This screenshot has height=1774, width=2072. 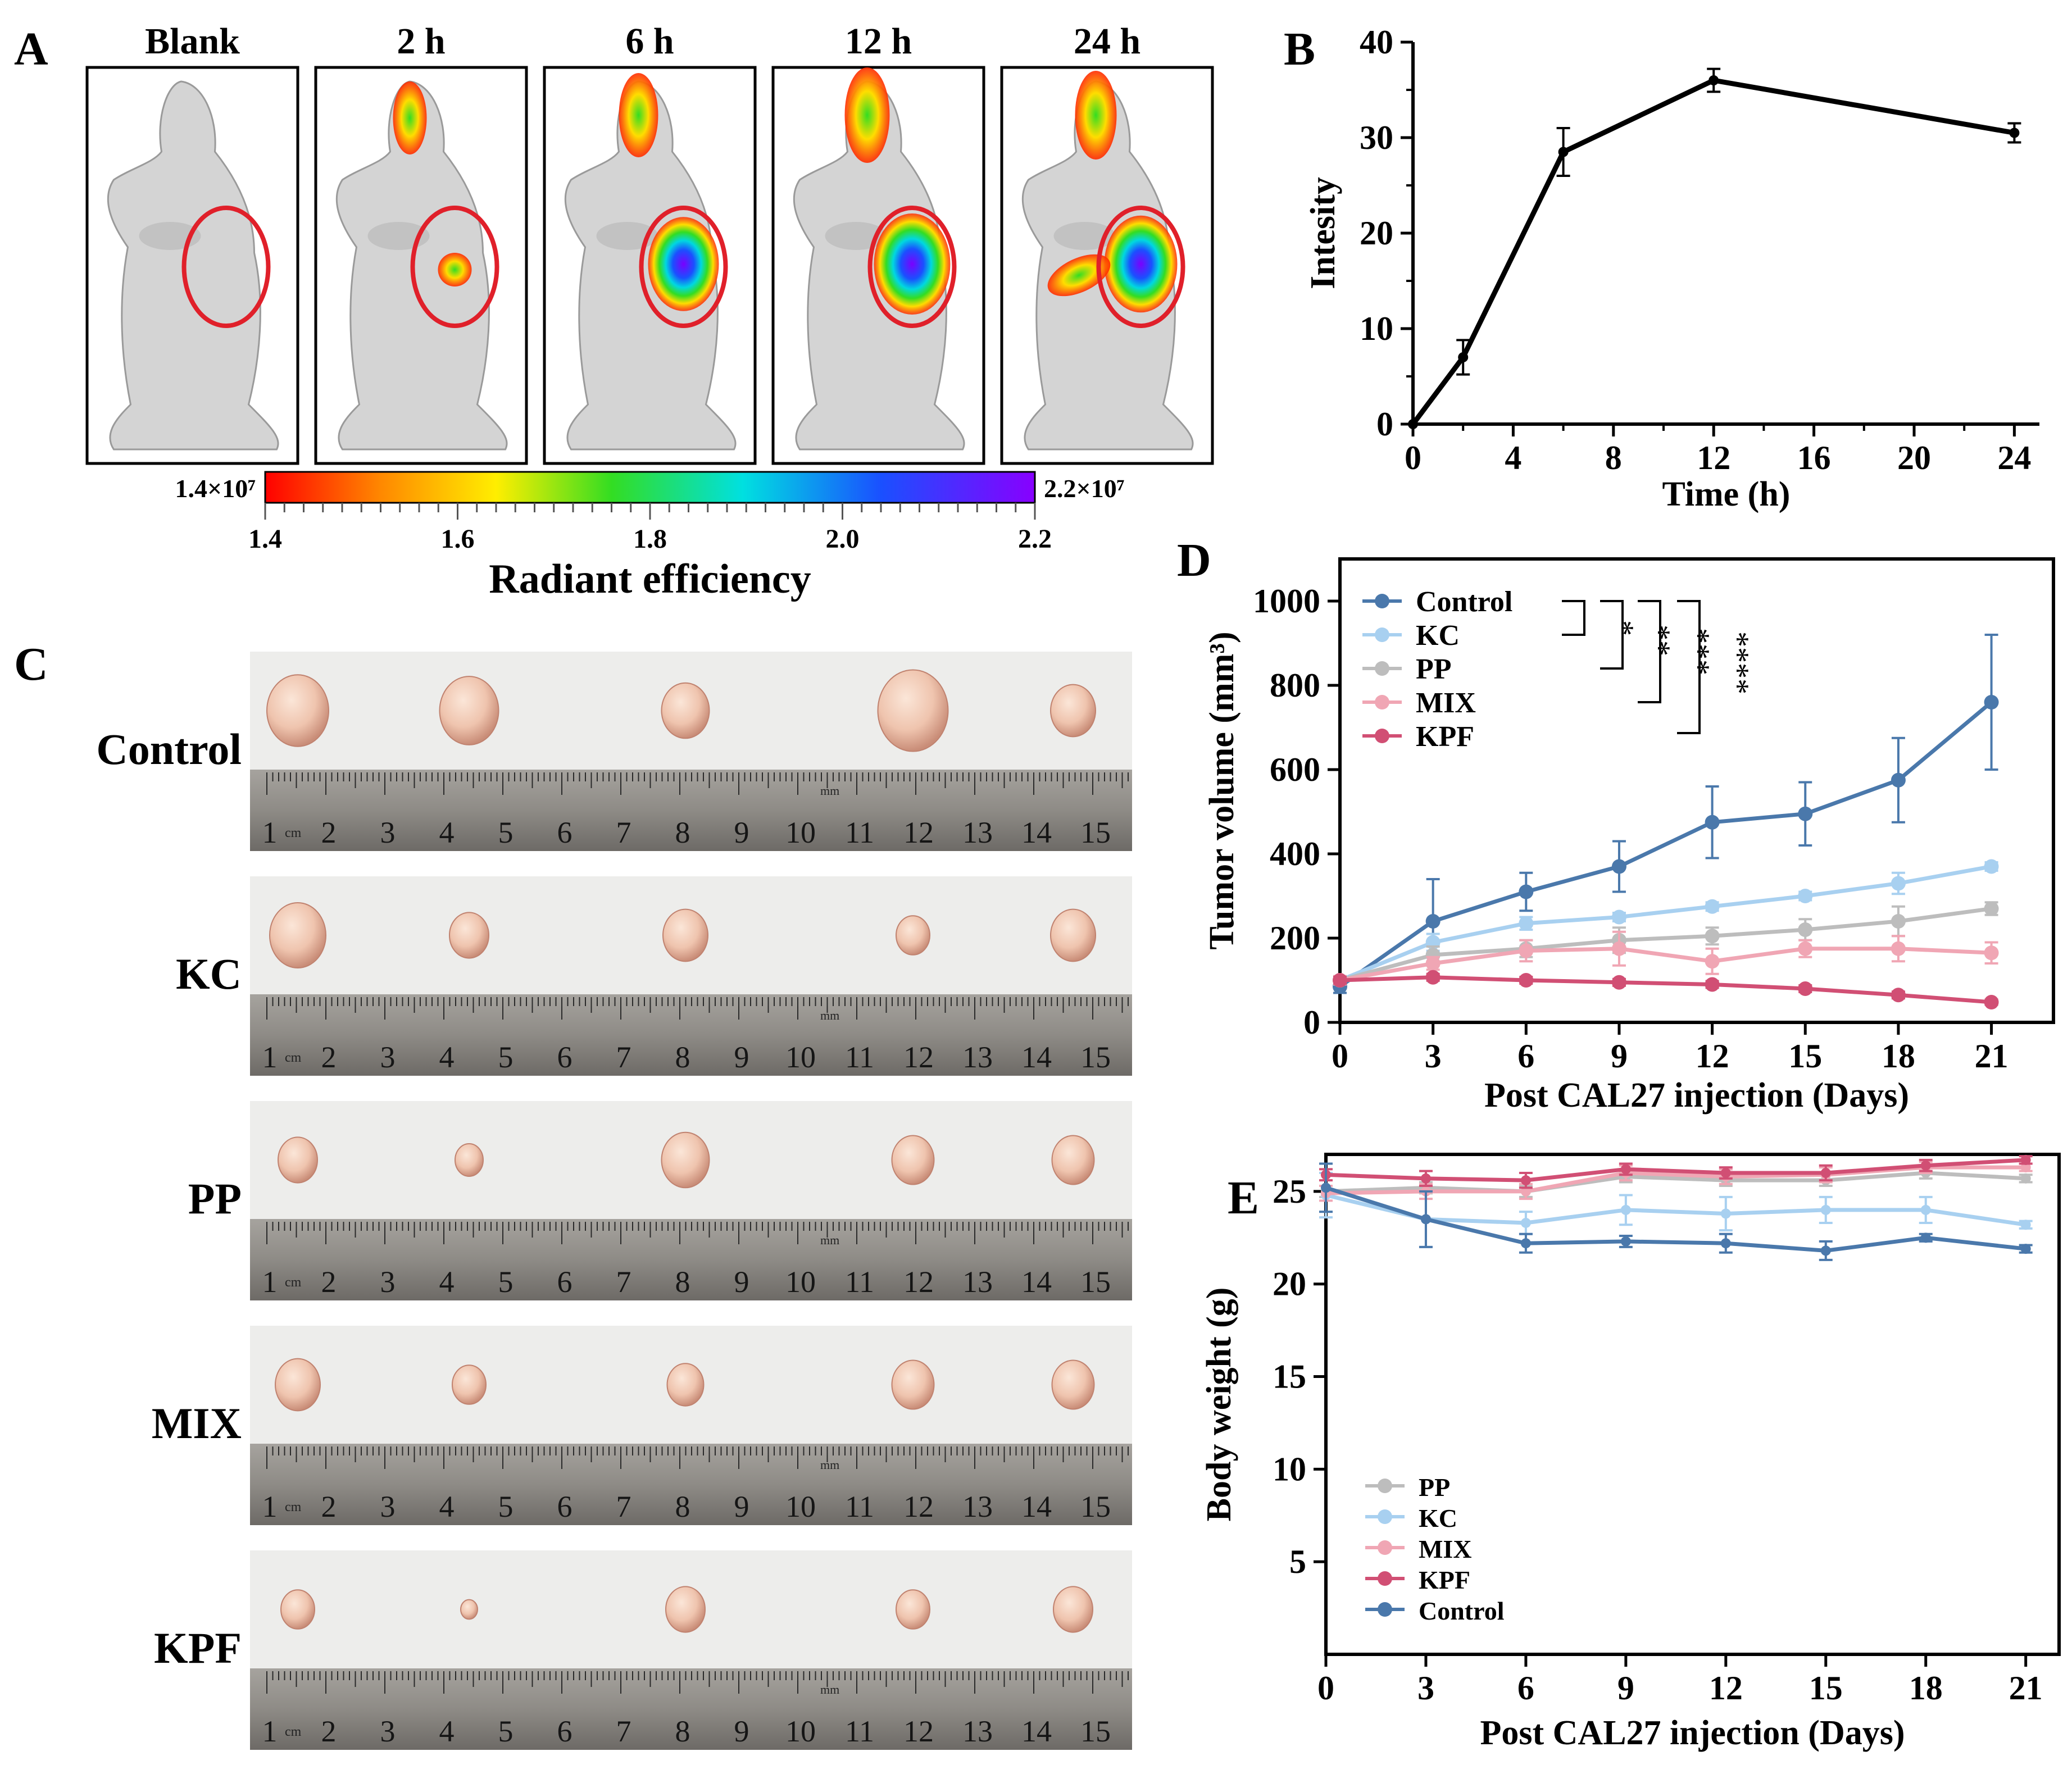 What do you see at coordinates (1096, 115) in the screenshot?
I see `head-fluorescence` at bounding box center [1096, 115].